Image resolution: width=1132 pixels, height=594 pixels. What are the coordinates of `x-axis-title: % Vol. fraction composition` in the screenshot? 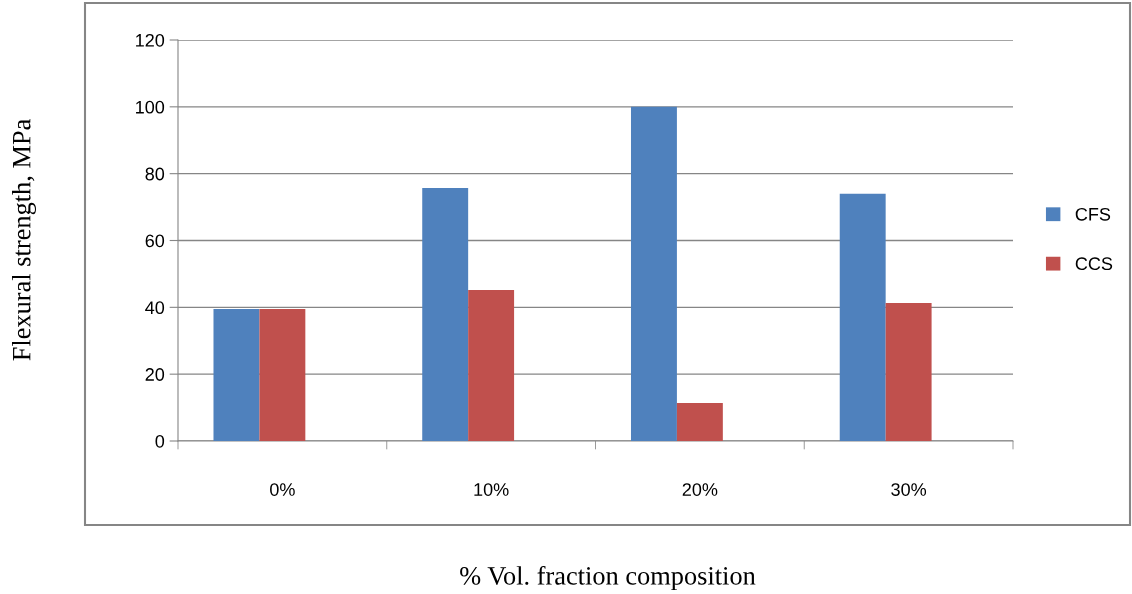 It's located at (608, 578).